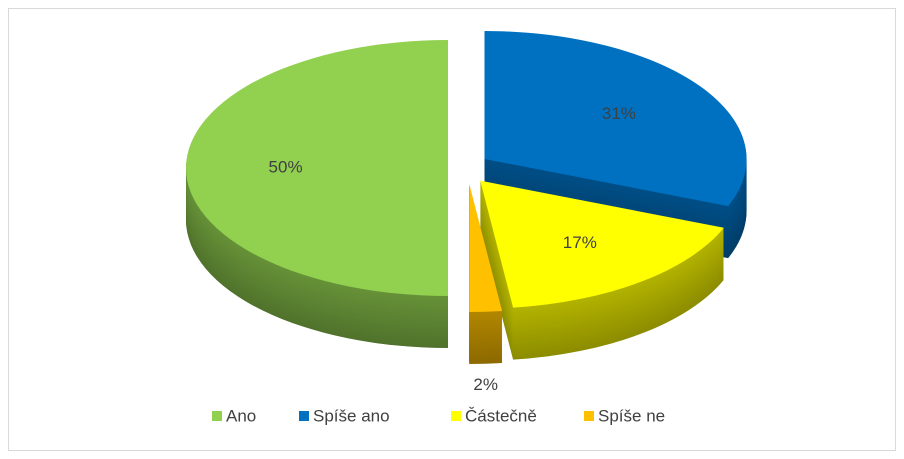 Image resolution: width=904 pixels, height=459 pixels. What do you see at coordinates (286, 166) in the screenshot?
I see `data-label: 50%` at bounding box center [286, 166].